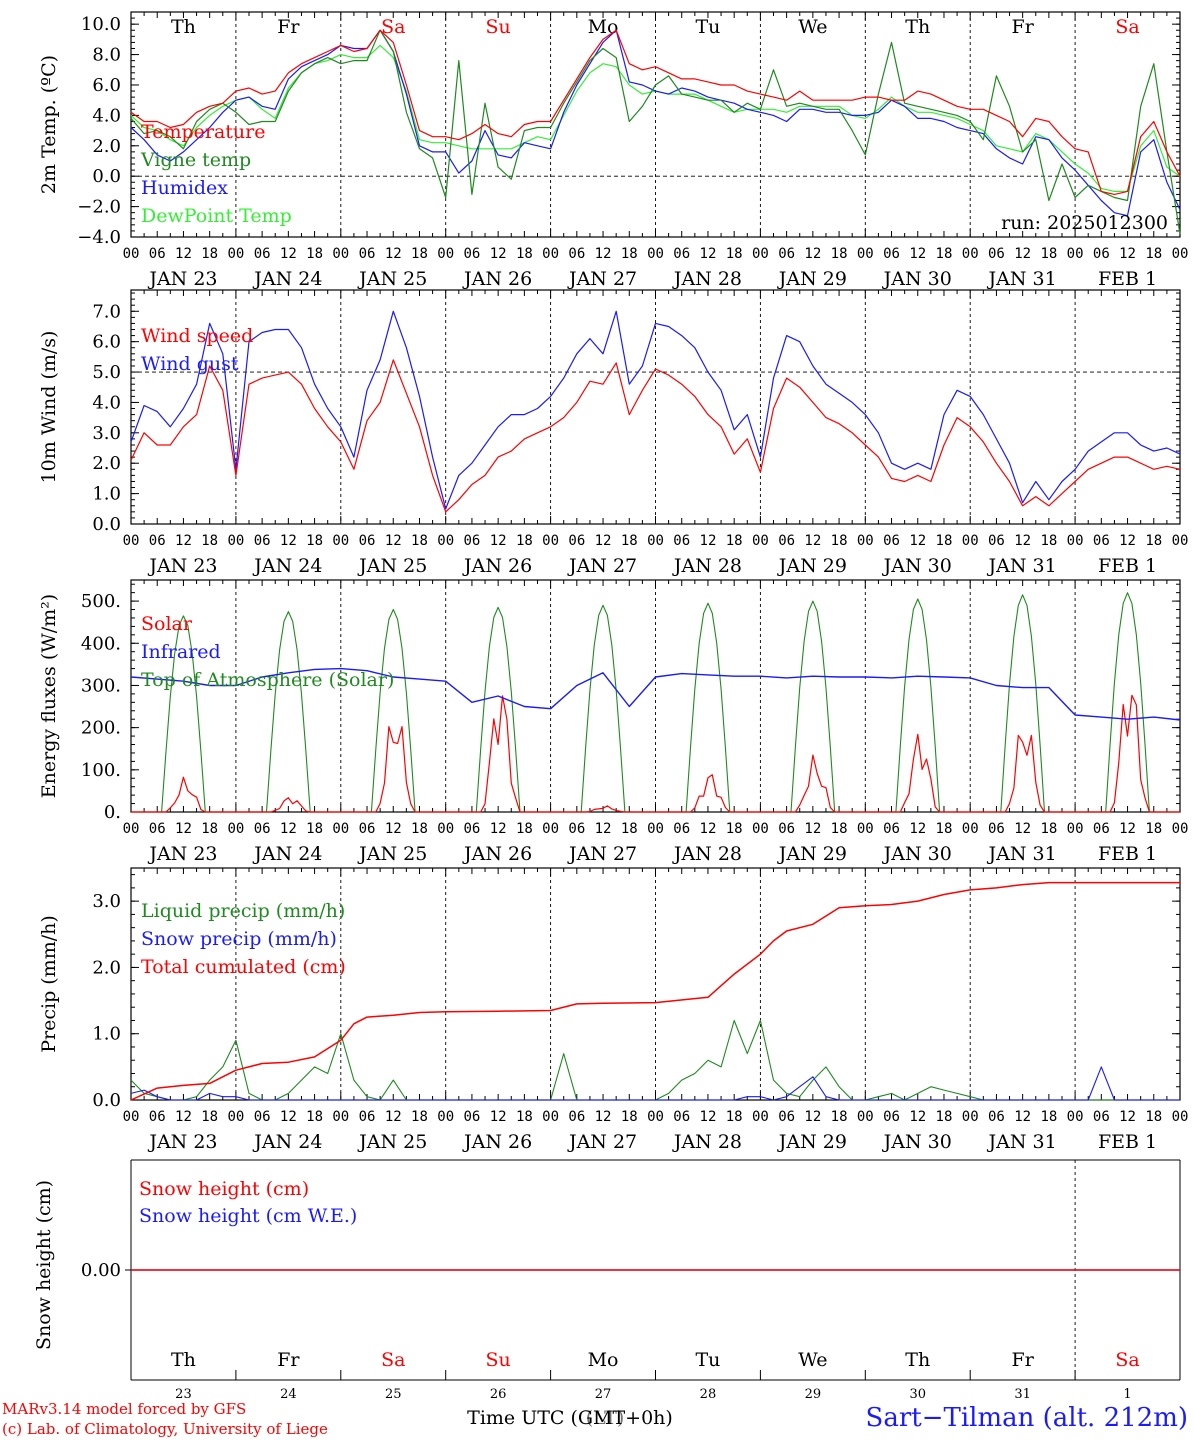 This screenshot has height=1440, width=1194. I want to click on x-date-label: JAN 31, so click(1022, 854).